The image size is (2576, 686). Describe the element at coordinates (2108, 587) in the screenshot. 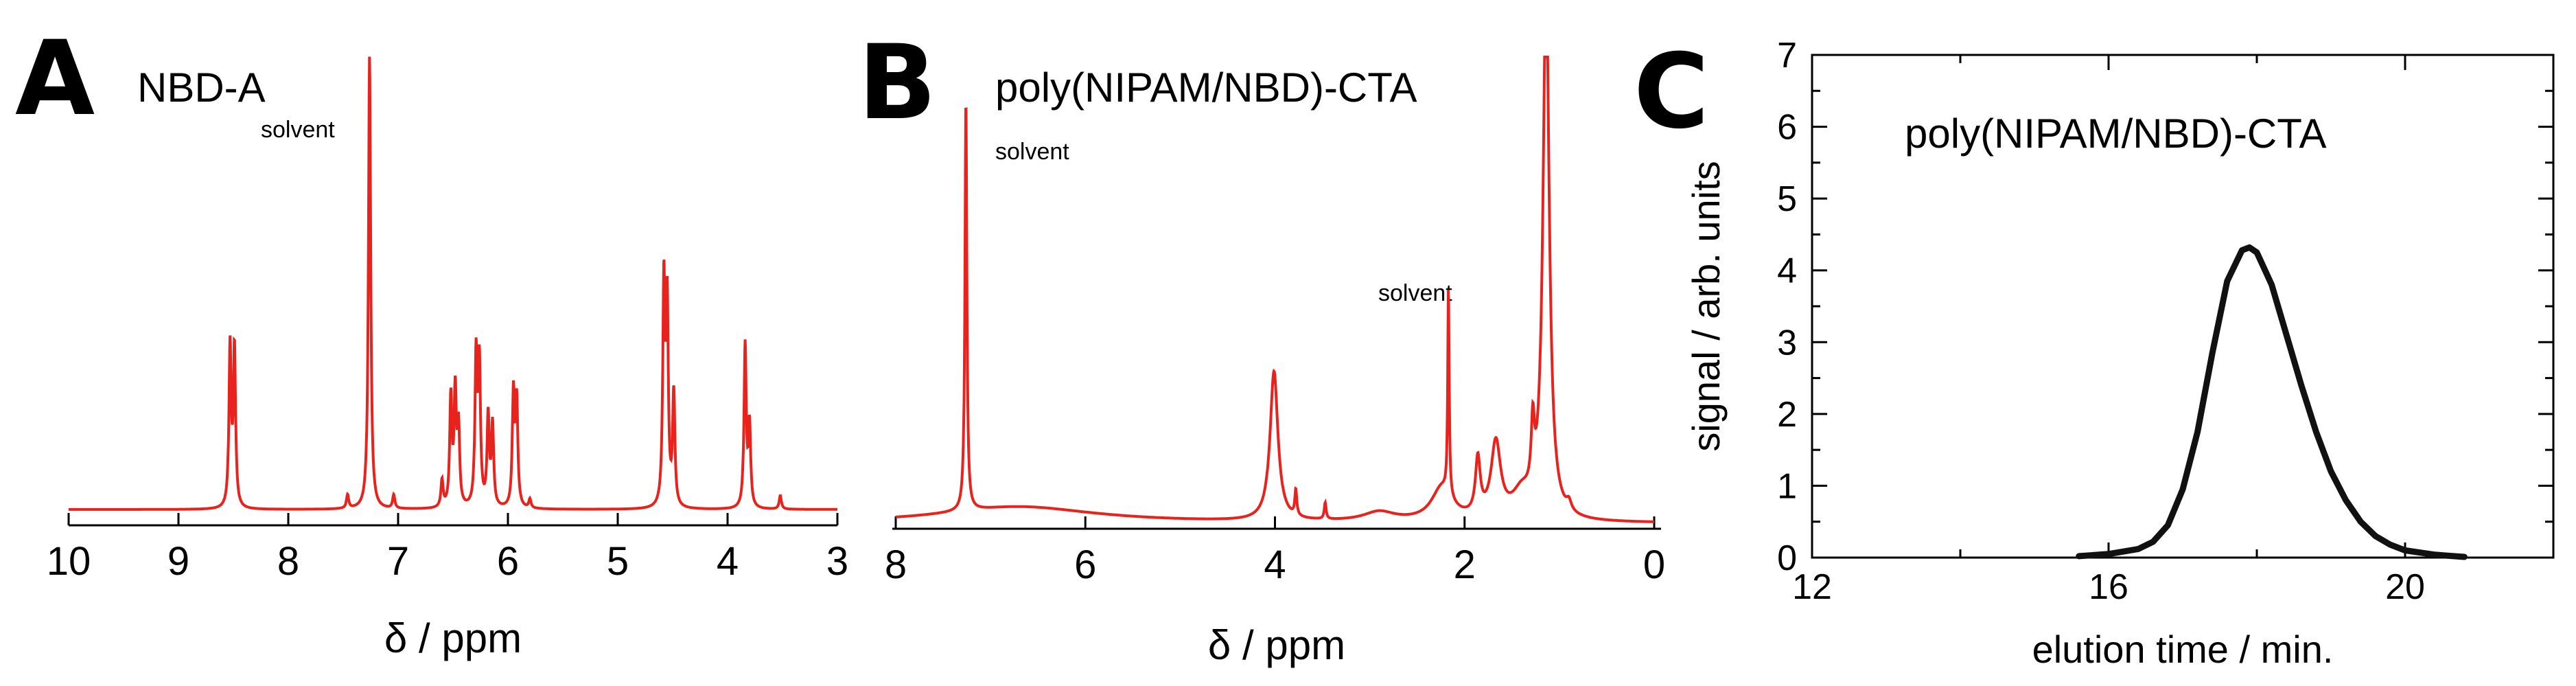

I see `x-tick-label: 16` at that location.